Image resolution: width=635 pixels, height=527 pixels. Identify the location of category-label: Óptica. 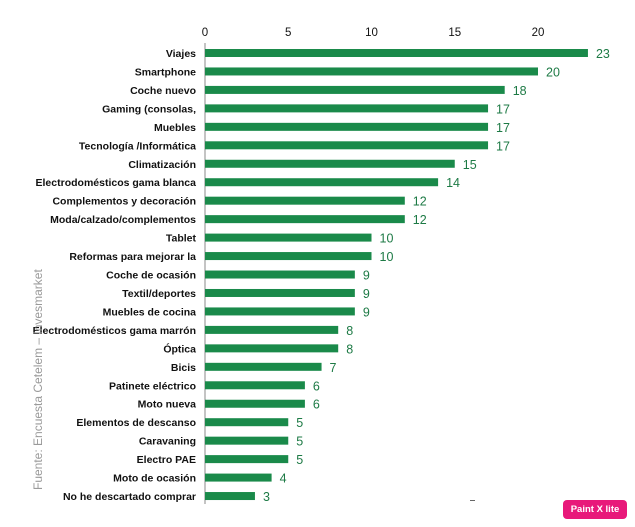
(179, 348).